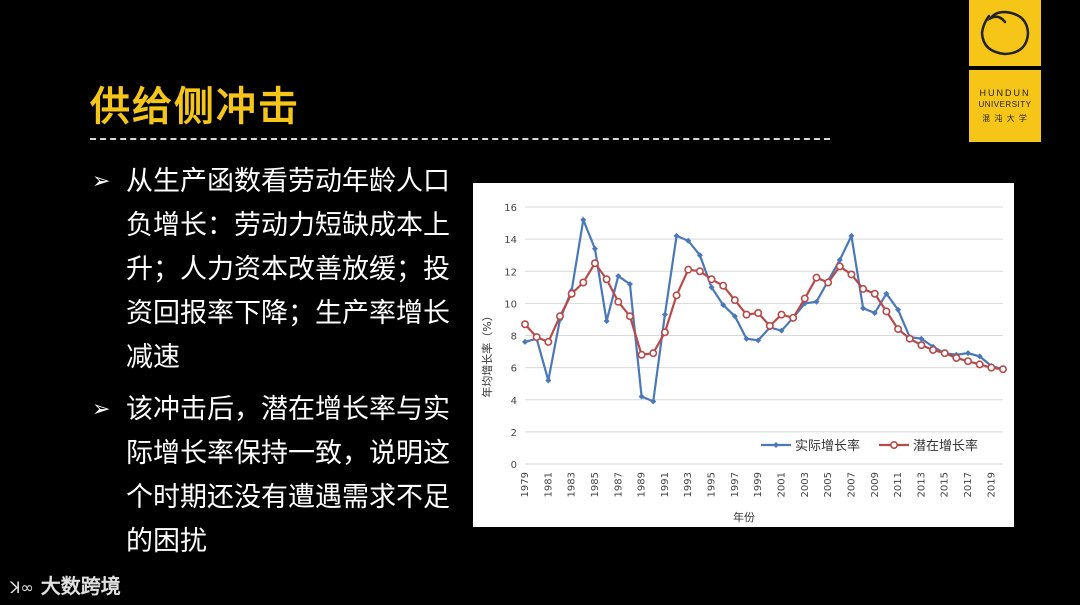 The image size is (1080, 605). What do you see at coordinates (510, 272) in the screenshot?
I see `y-tick-label: 12` at bounding box center [510, 272].